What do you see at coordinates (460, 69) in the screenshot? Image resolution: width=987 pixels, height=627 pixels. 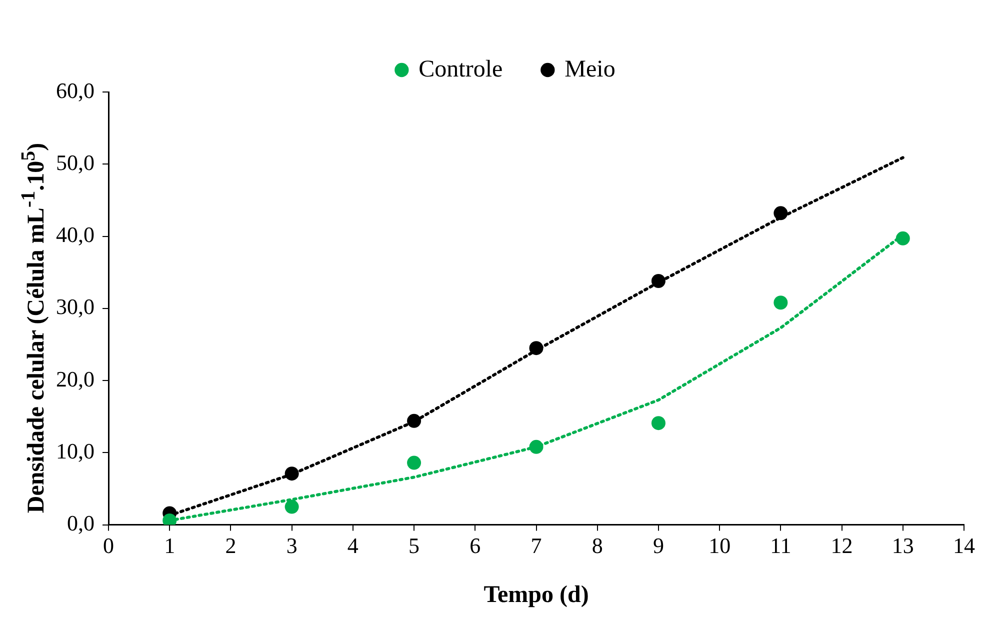 I see `legend-label: Controle` at bounding box center [460, 69].